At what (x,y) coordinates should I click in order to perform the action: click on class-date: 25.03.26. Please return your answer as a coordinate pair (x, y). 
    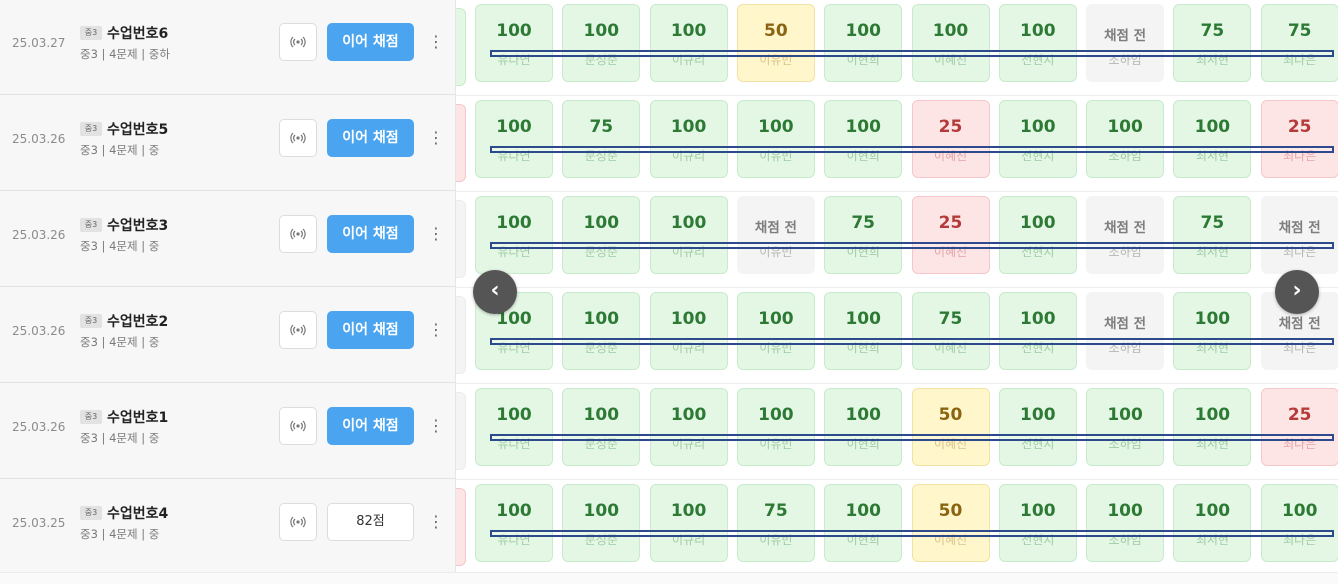
    Looking at the image, I should click on (39, 427).